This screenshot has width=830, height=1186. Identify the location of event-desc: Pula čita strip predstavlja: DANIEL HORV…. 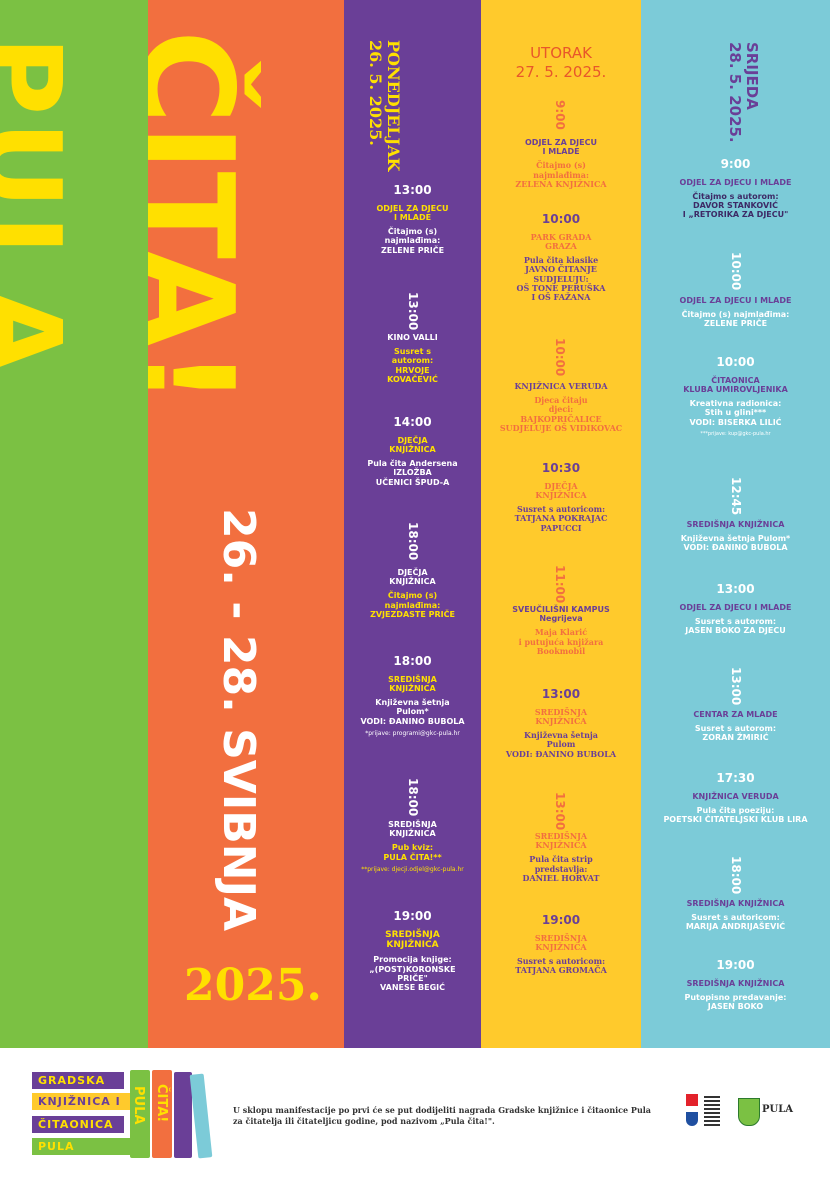
(561, 868).